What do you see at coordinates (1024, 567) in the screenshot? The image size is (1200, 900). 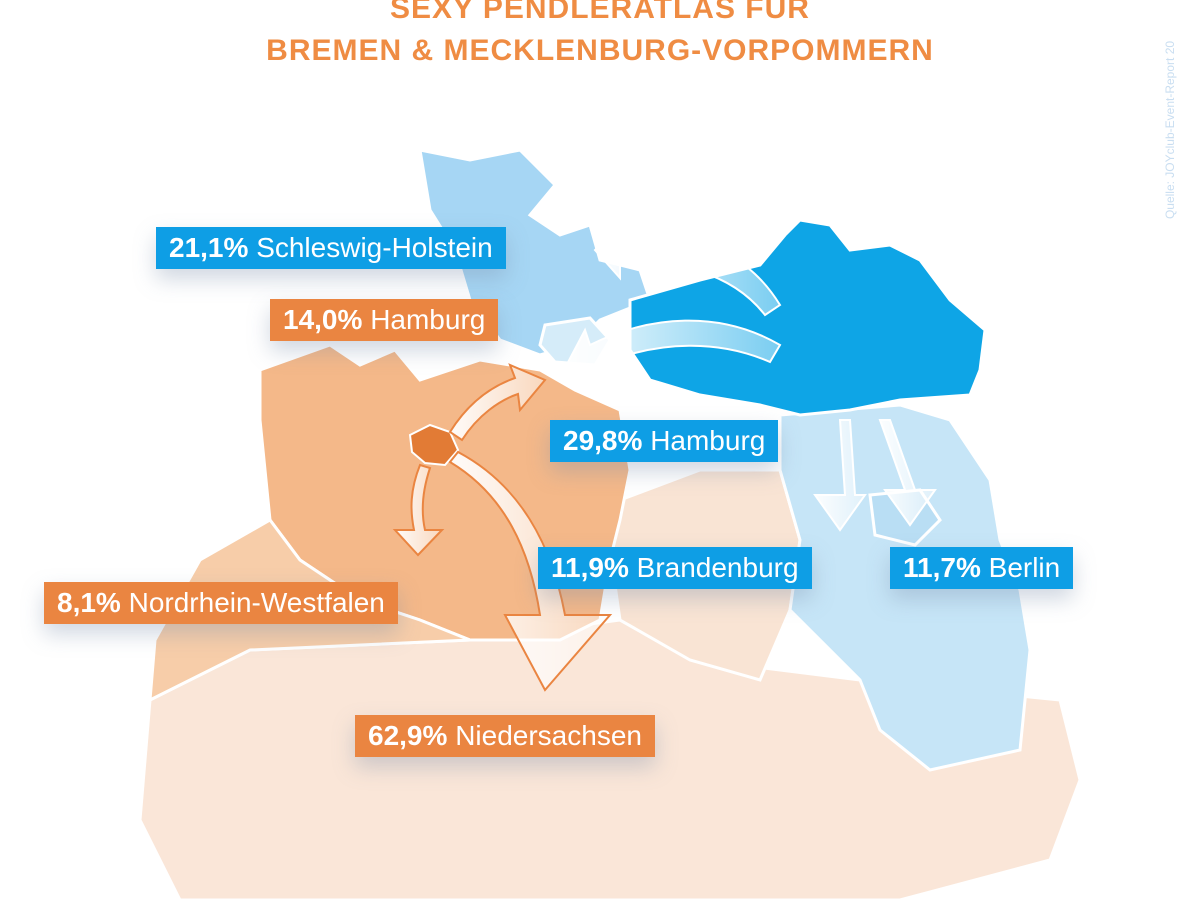 I see `mv-berlin-destination: Berlin` at bounding box center [1024, 567].